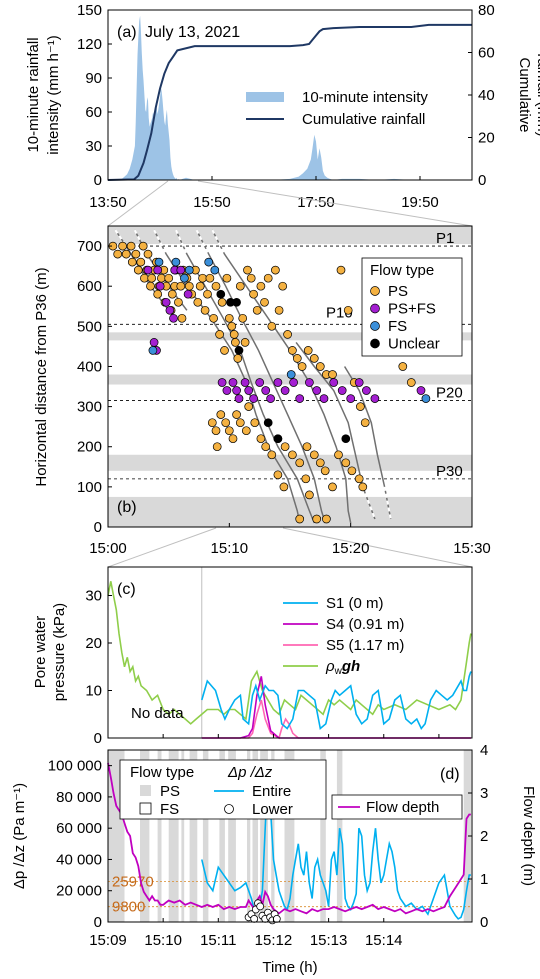 The width and height of the screenshot is (540, 979). I want to click on legend-label: Lower, so click(272, 809).